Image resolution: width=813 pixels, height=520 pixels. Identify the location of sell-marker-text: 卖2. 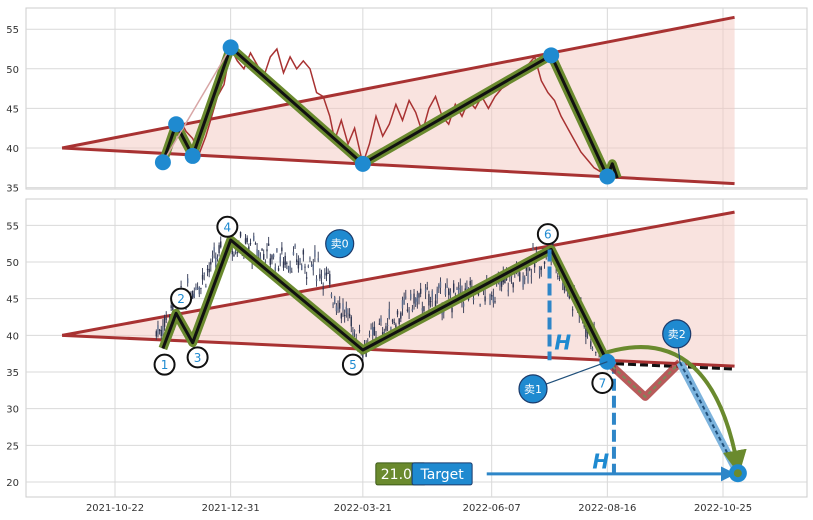
(677, 334).